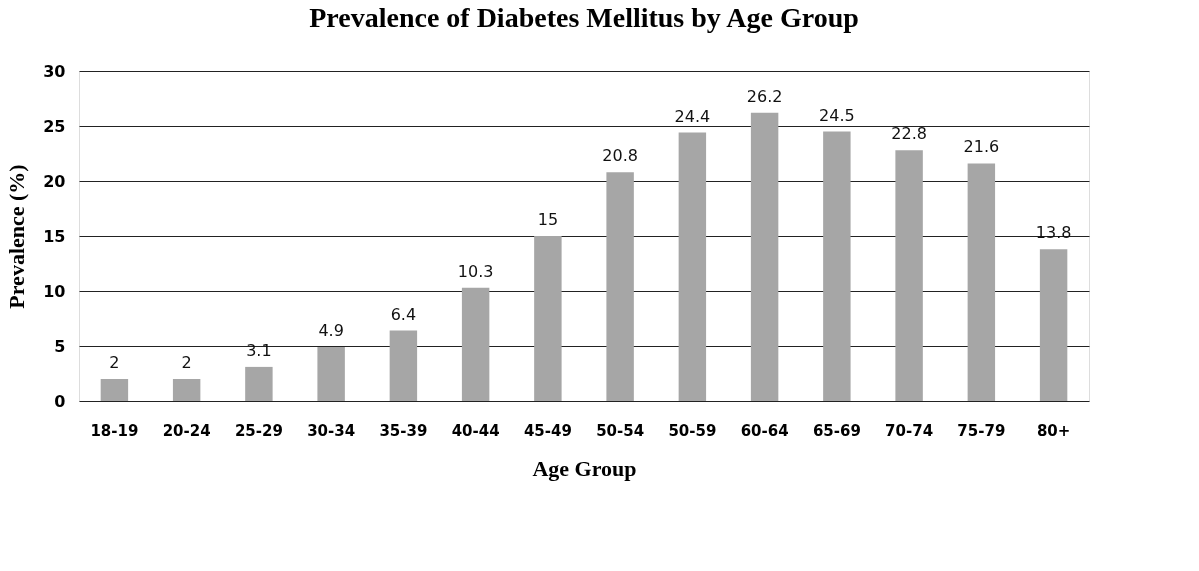 This screenshot has height=571, width=1199. I want to click on x-axis-title: Age Group, so click(584, 468).